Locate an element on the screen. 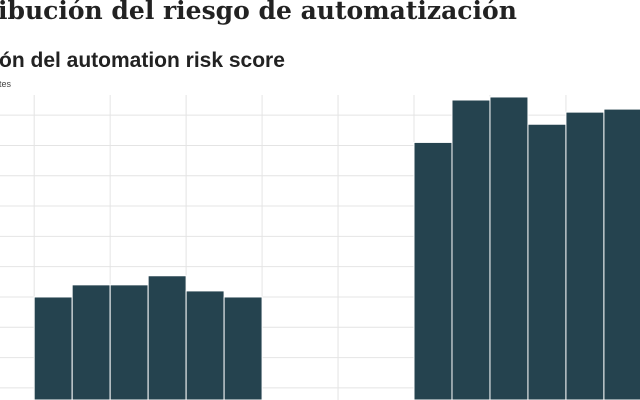 The image size is (640, 400). chart-title: ibución del riesgo de automatización is located at coordinates (258, 12).